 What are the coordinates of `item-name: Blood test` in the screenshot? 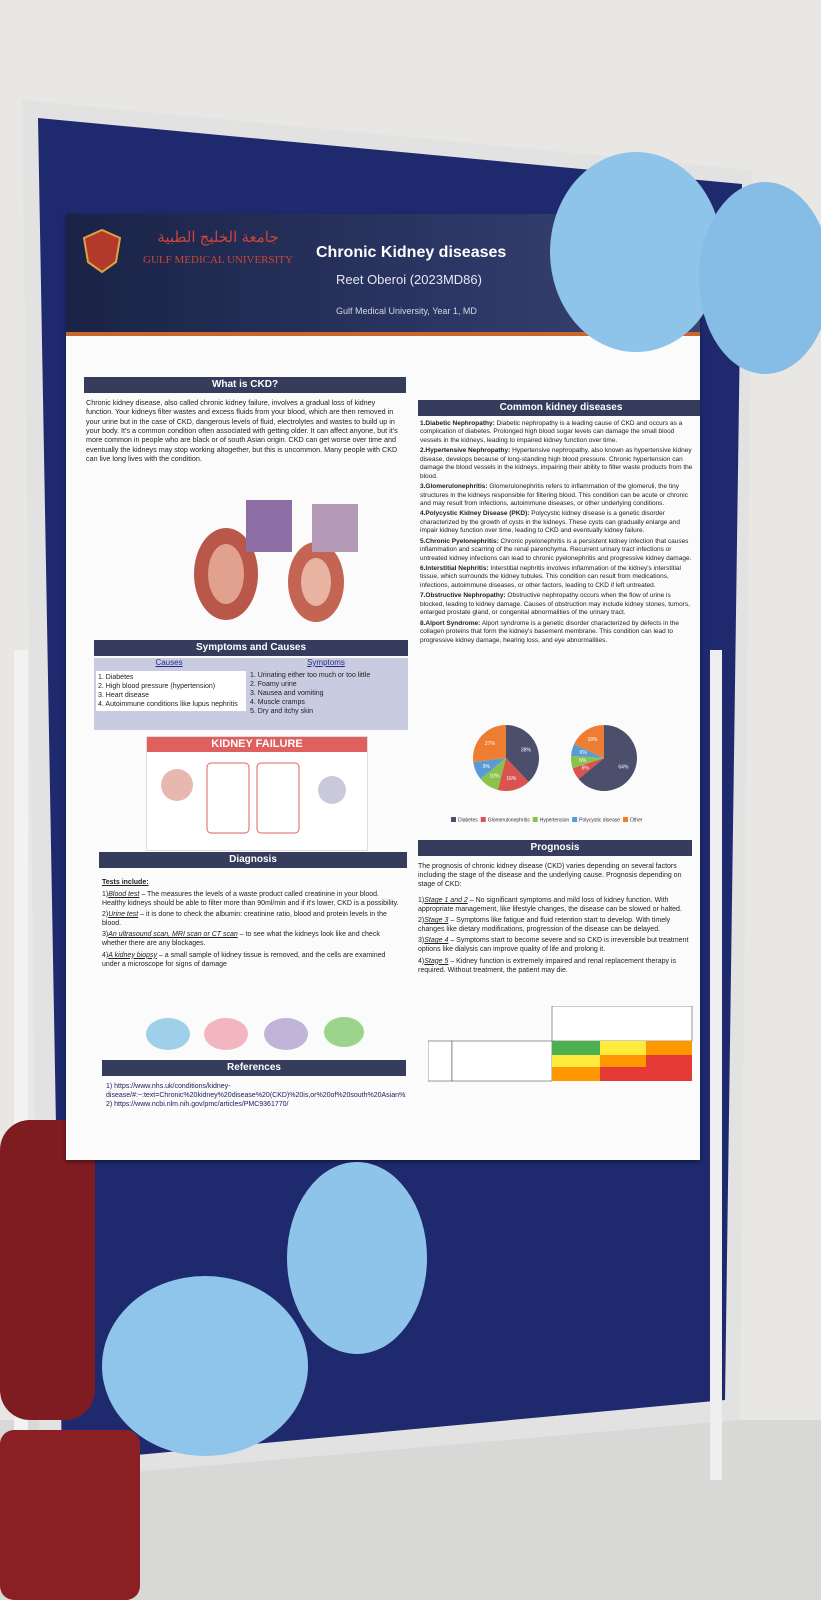 It's located at (124, 894).